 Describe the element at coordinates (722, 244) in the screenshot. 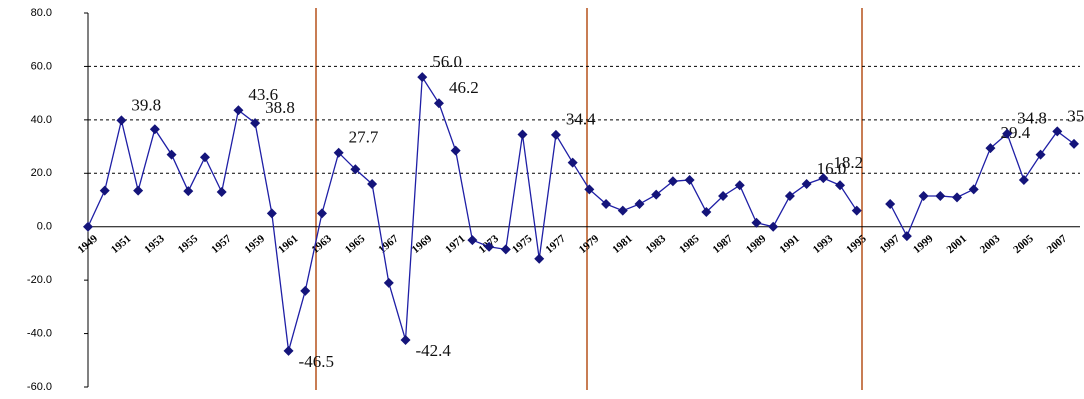

I see `x-tick-label: 1987` at that location.